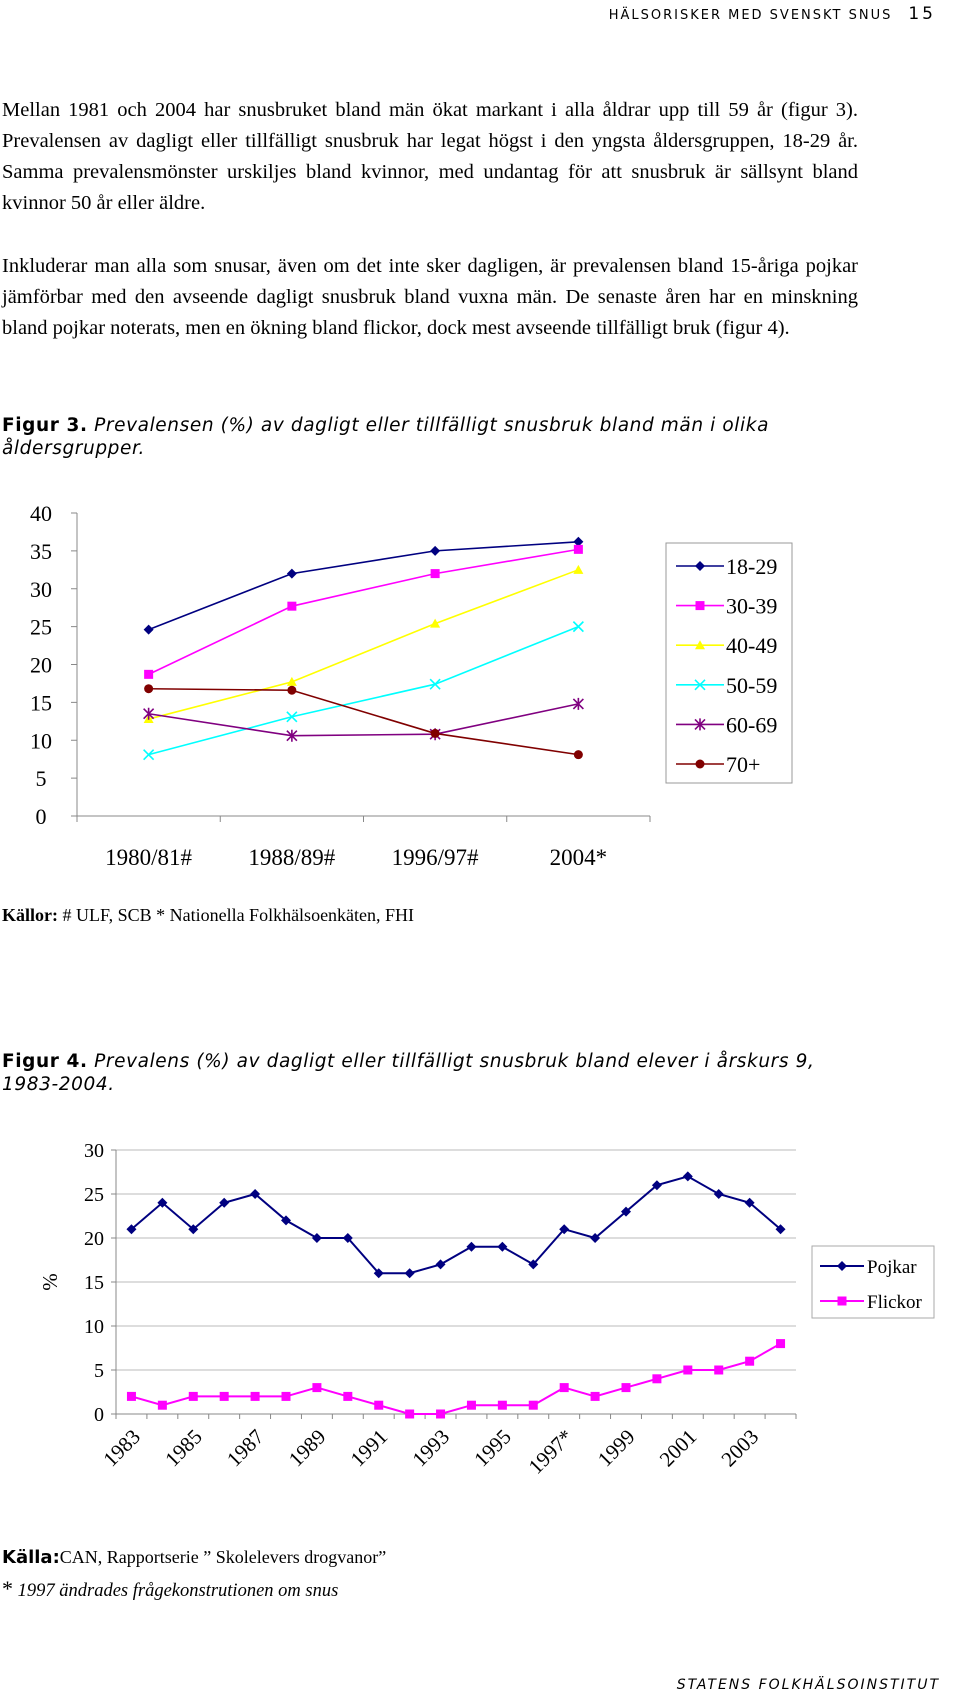  I want to click on figure-3-source-label: Källor:, so click(30, 915).